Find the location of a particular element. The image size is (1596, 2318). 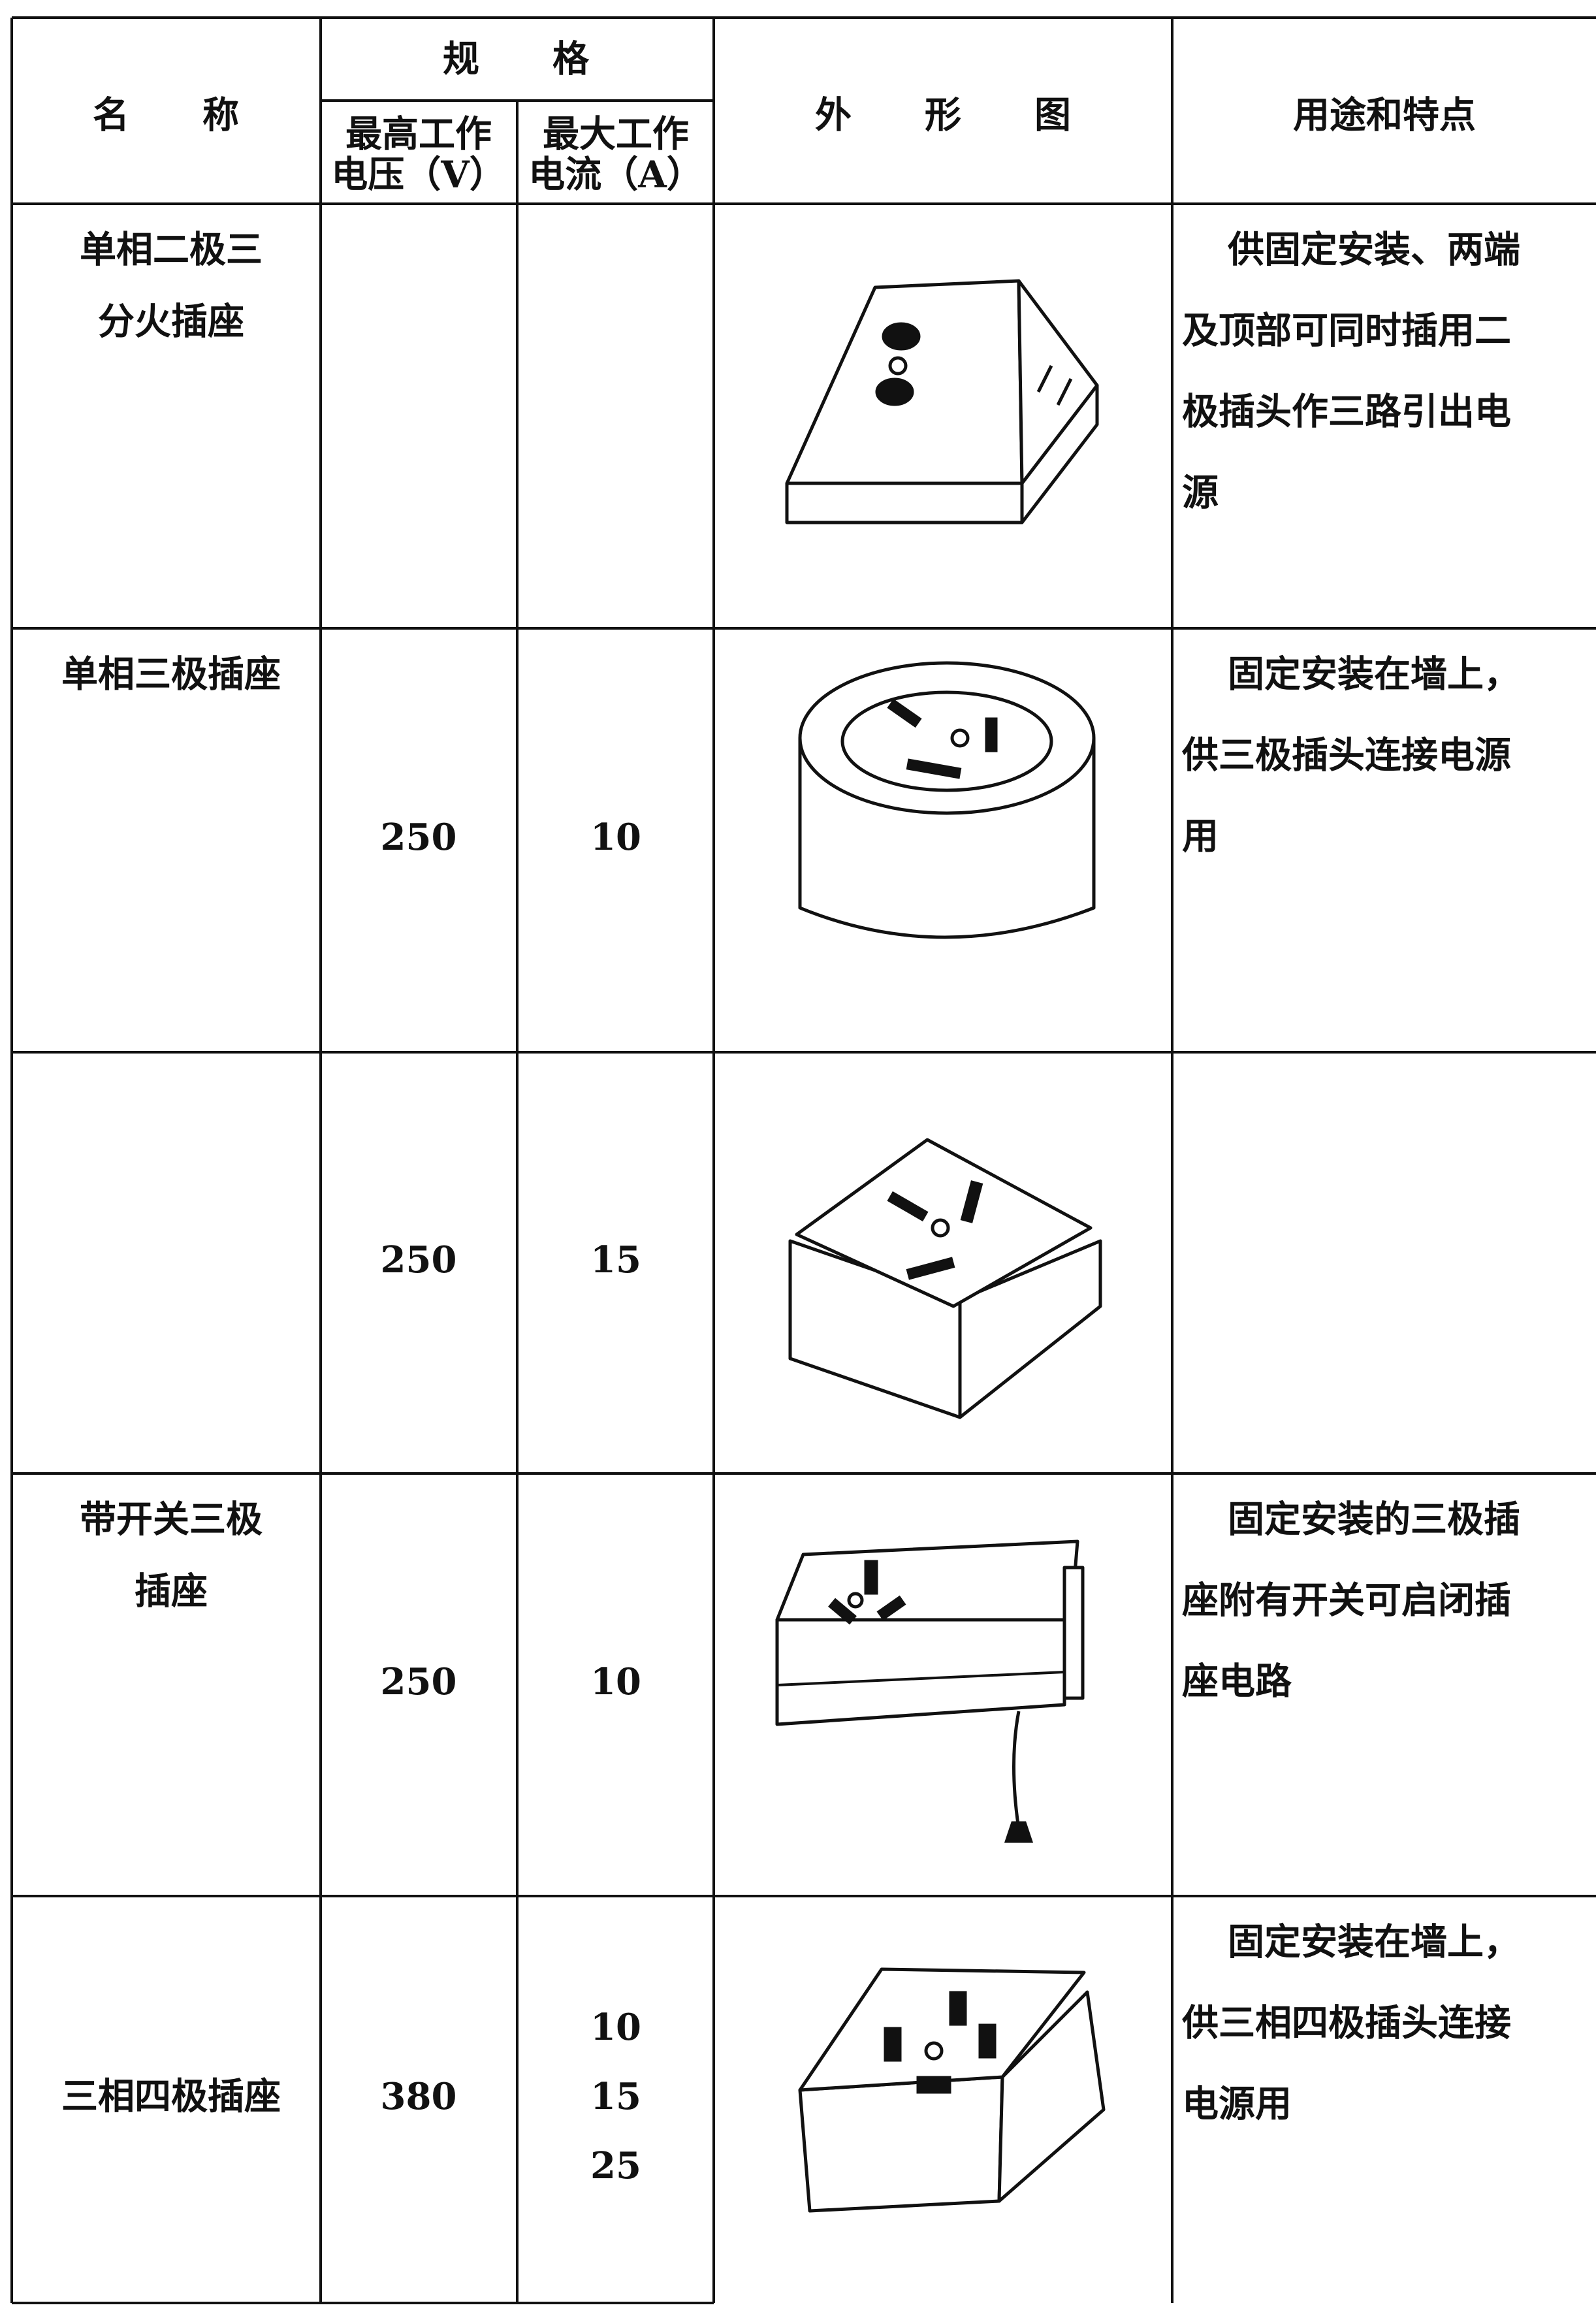

header-name: 名 称 is located at coordinates (166, 116).